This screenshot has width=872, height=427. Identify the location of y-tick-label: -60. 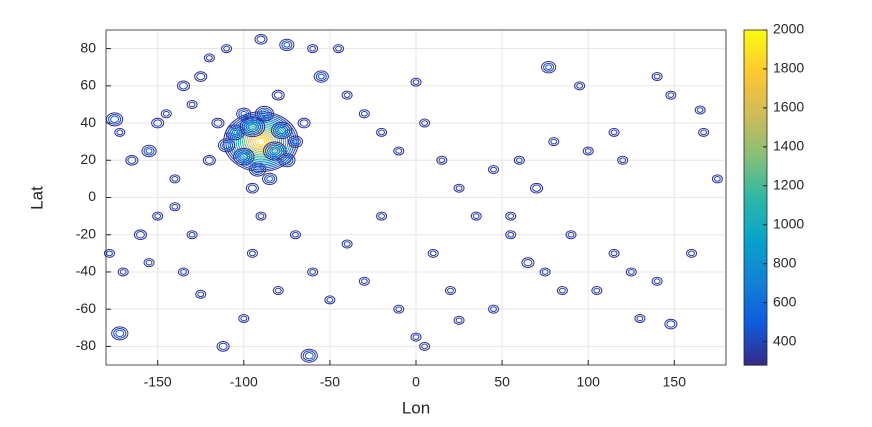
(86, 308).